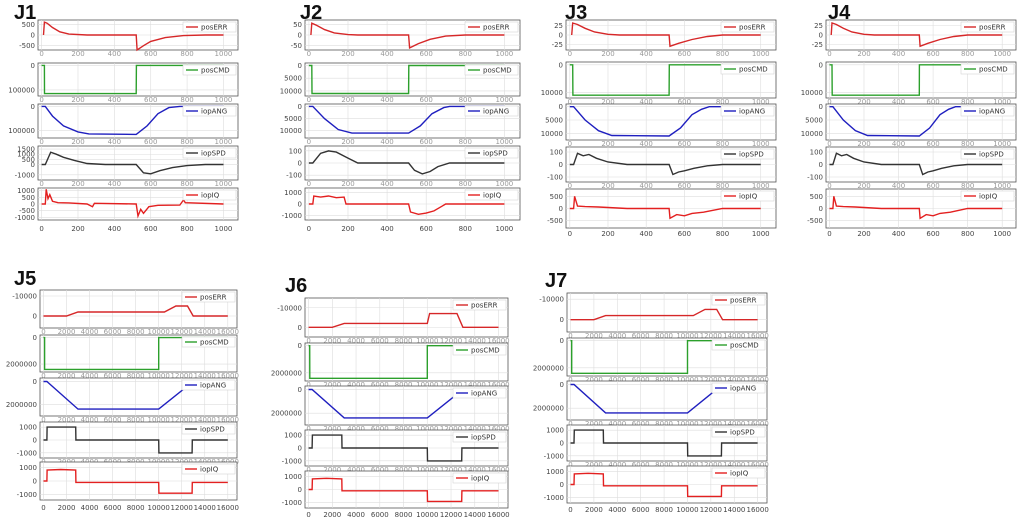 The height and width of the screenshot is (517, 1024). Describe the element at coordinates (916, 121) in the screenshot. I see `series-line-iopANG` at that location.